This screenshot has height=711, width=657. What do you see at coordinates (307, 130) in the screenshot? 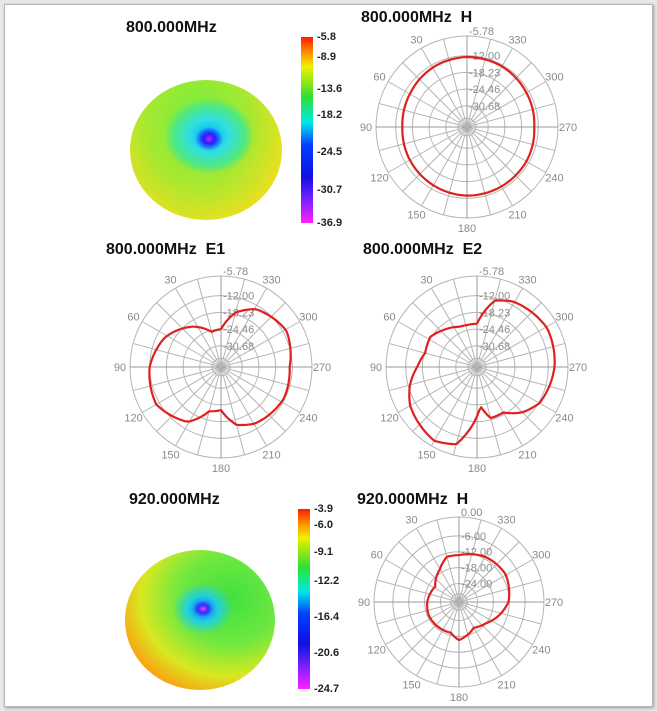
I see `colorbar-800mhz` at bounding box center [307, 130].